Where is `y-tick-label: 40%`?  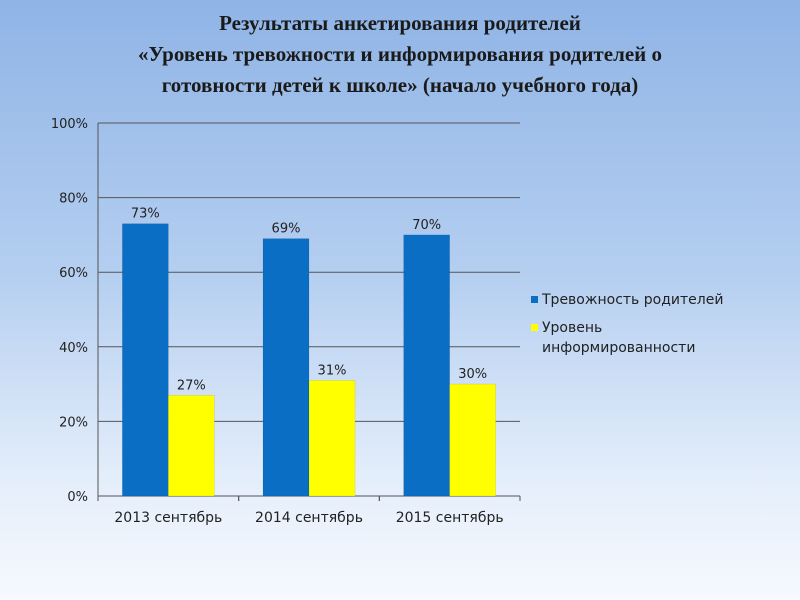
y-tick-label: 40% is located at coordinates (73, 348).